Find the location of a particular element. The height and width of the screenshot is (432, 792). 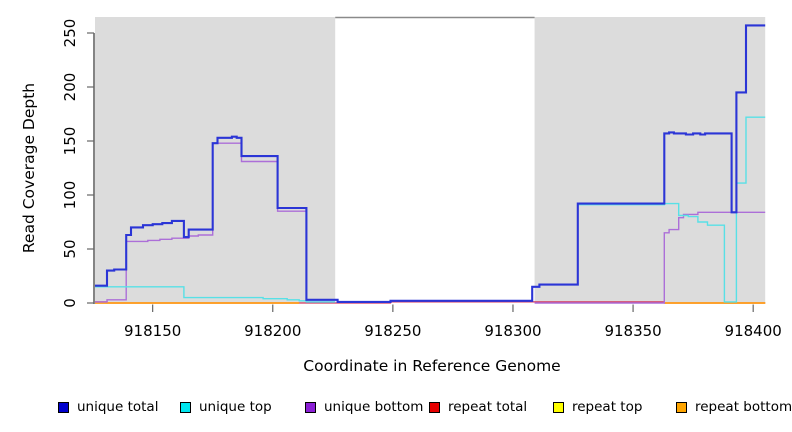

y-tick-label: 150 is located at coordinates (70, 141).